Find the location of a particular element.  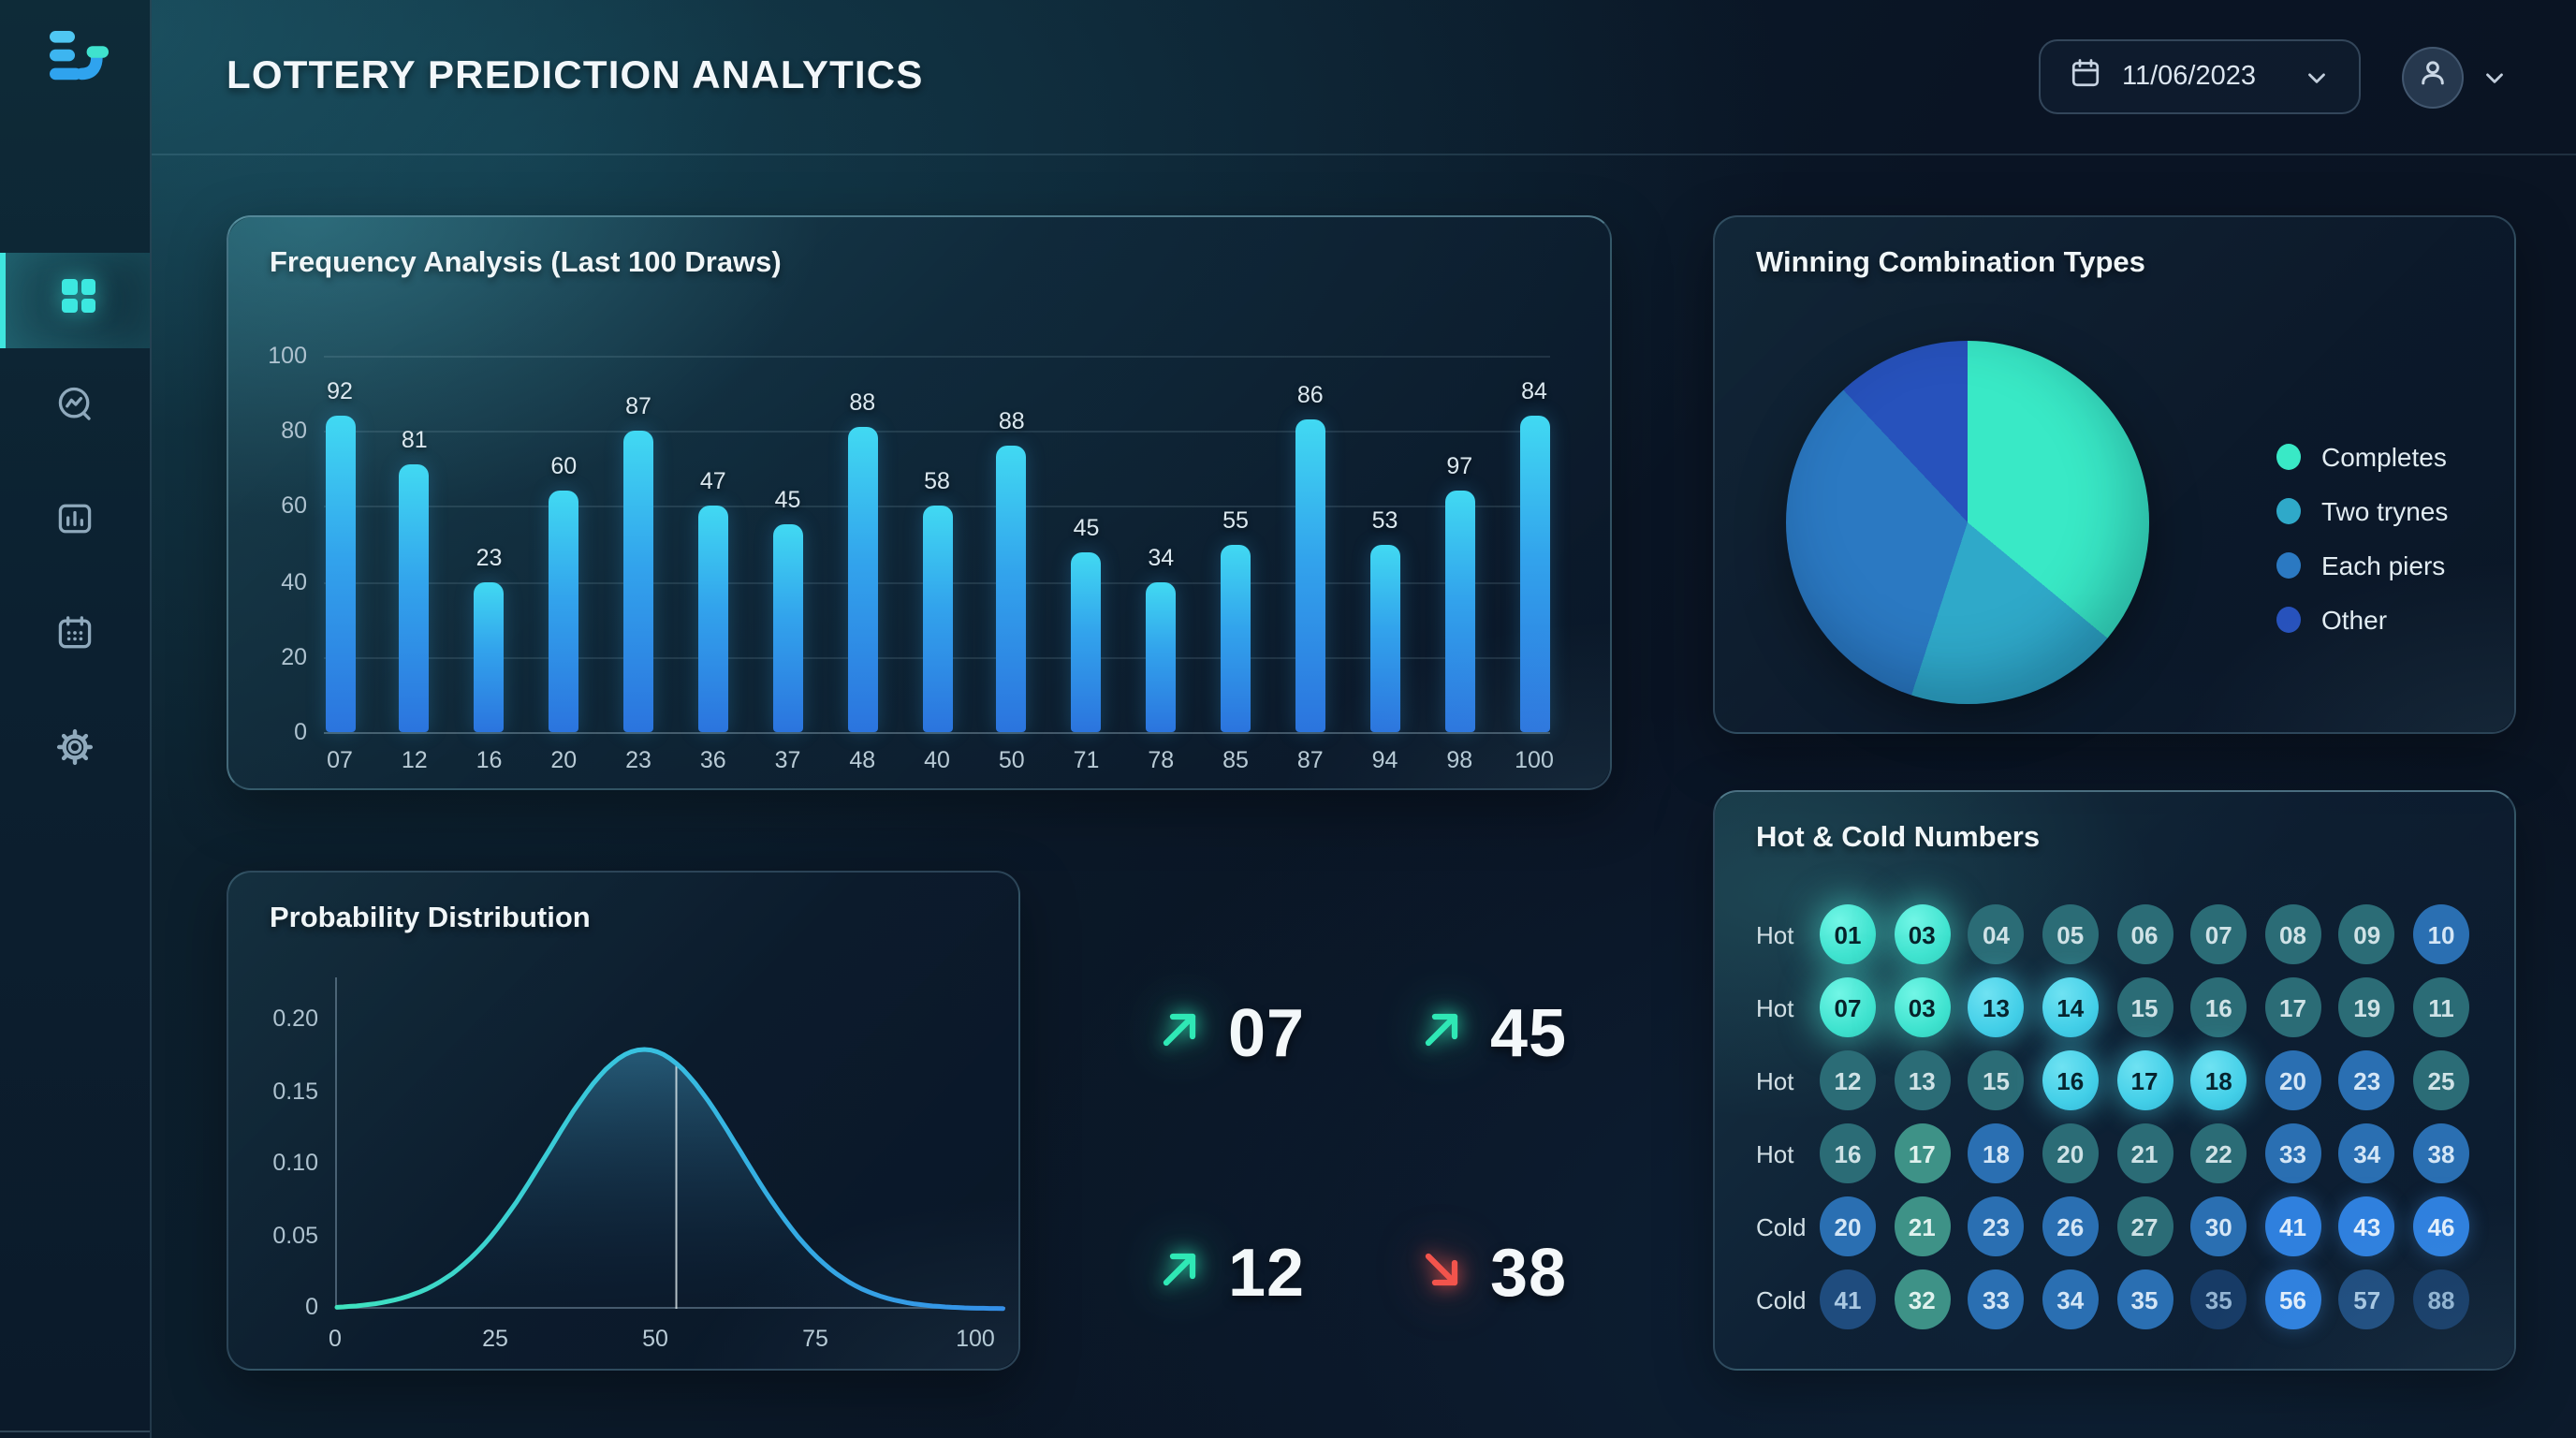

bar-value-label: 23 is located at coordinates (489, 557).